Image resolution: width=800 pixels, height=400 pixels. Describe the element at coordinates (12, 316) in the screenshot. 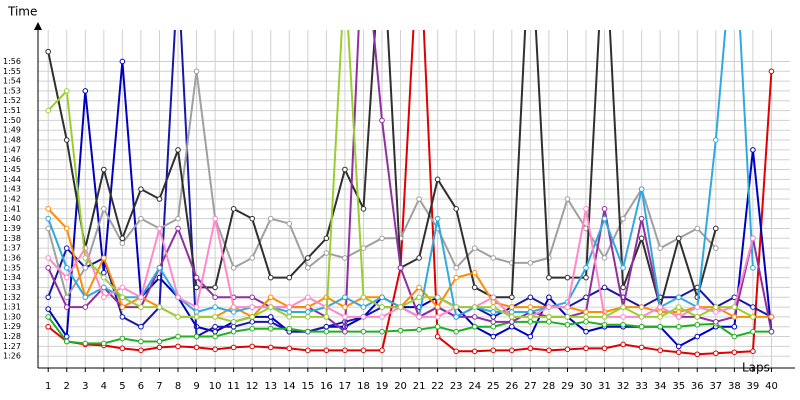

I see `y-tick-label: 1:30` at that location.